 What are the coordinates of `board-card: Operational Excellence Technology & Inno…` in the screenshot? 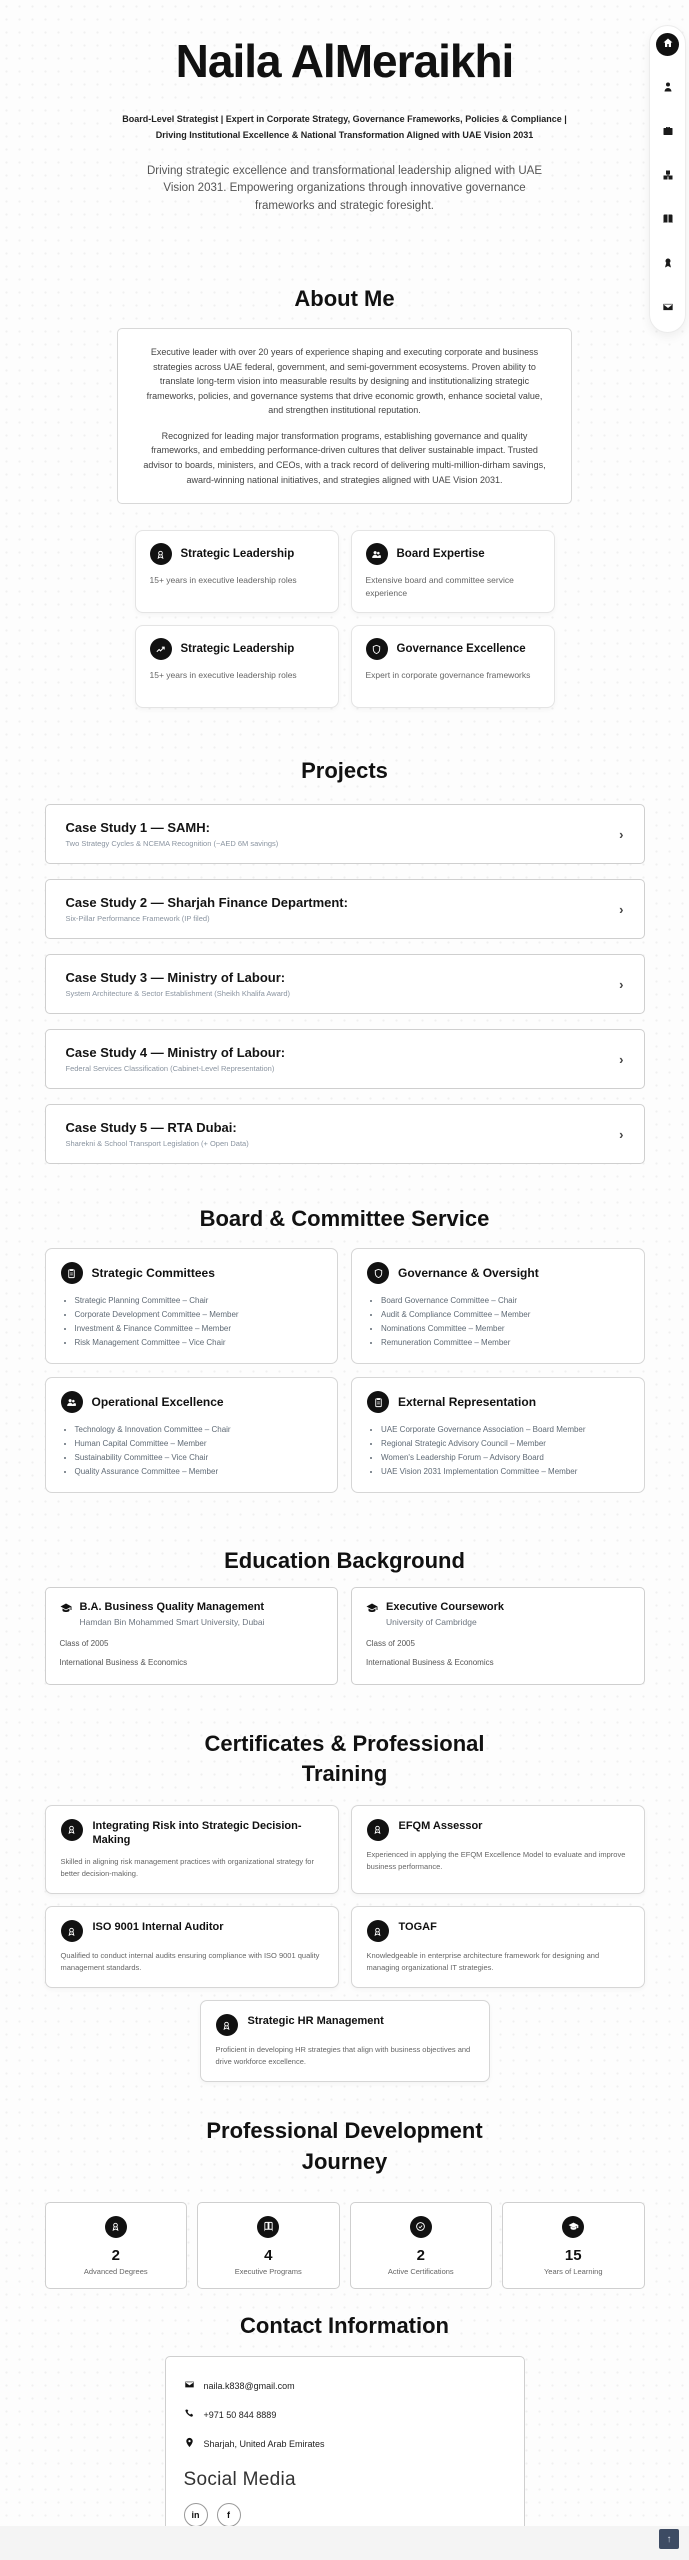 It's located at (191, 1435).